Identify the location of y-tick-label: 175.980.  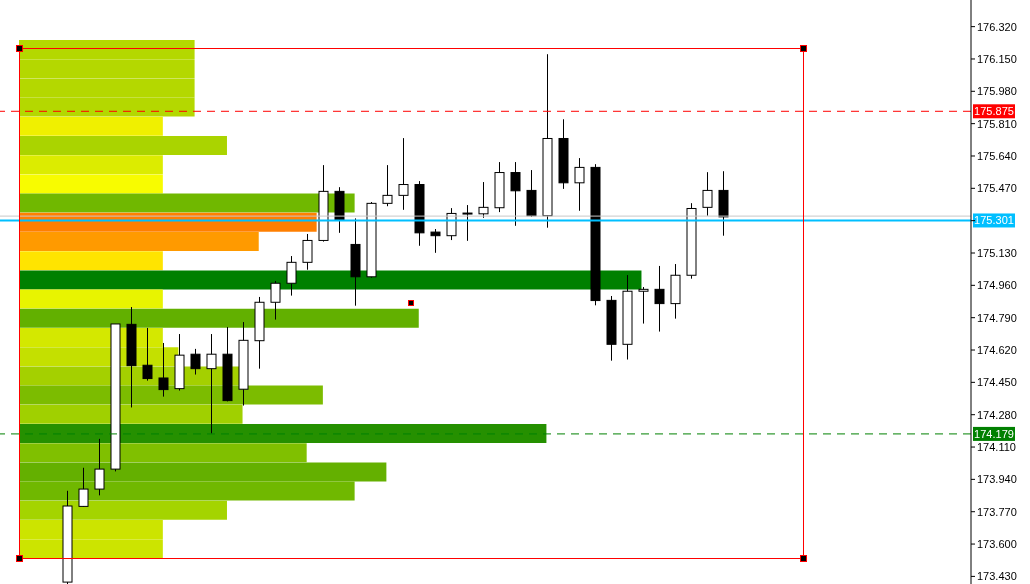
(997, 91).